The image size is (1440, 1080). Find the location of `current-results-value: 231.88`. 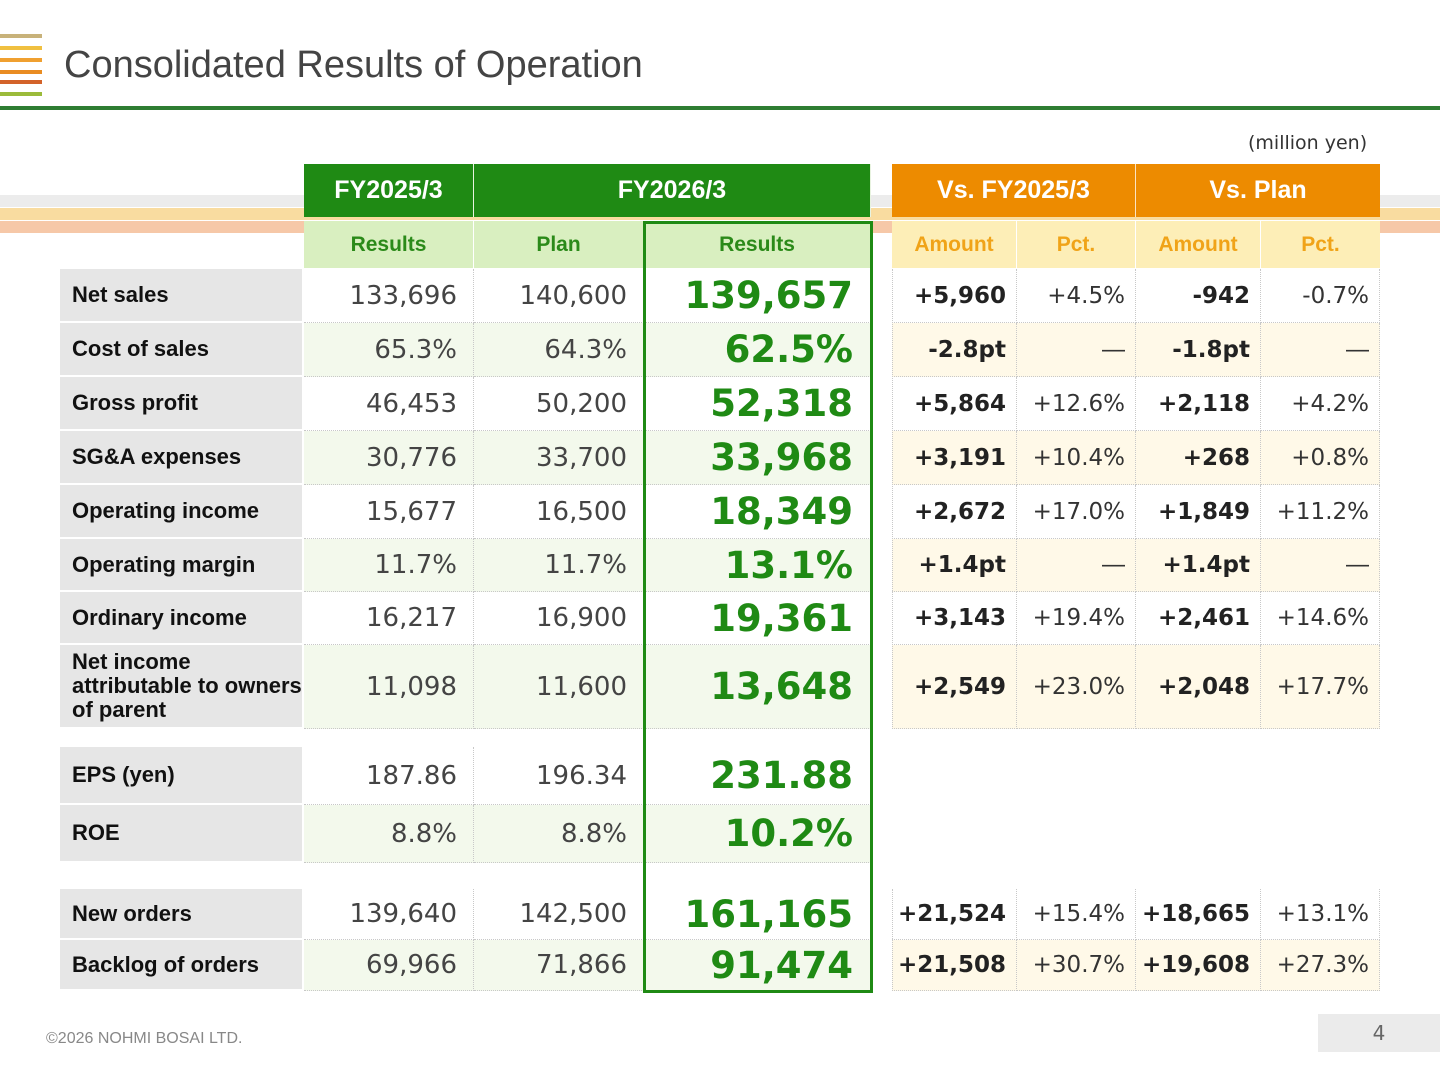

current-results-value: 231.88 is located at coordinates (757, 776).